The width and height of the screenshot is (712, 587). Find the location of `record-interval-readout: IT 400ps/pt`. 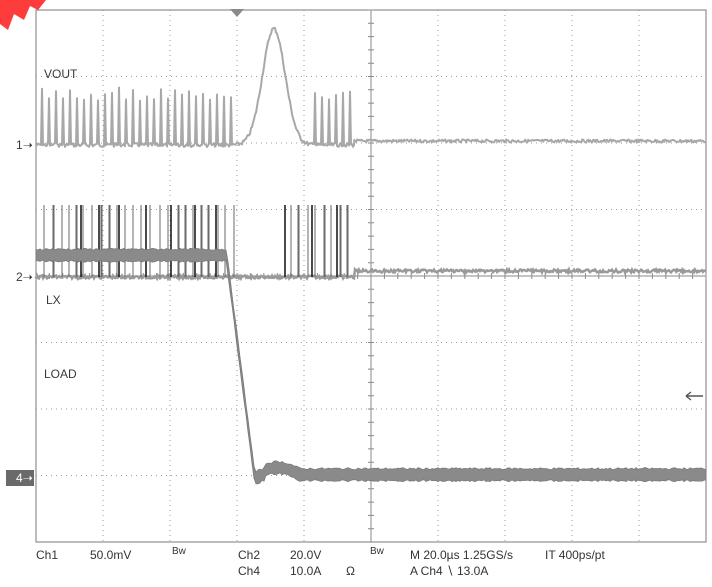

record-interval-readout: IT 400ps/pt is located at coordinates (575, 555).